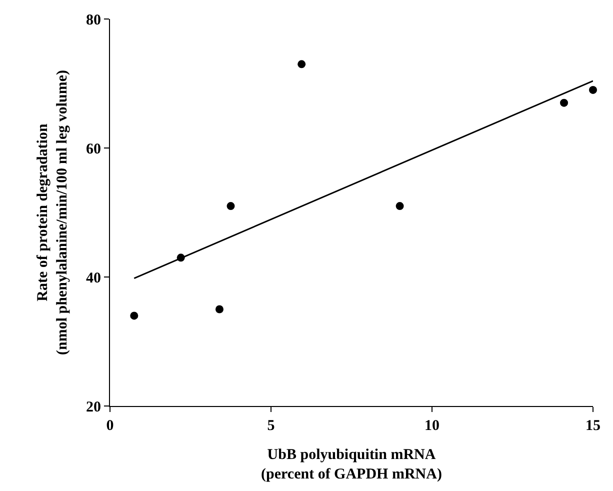  What do you see at coordinates (351, 464) in the screenshot?
I see `x-axis-title: UbB polyubiquitin mRNA (percent of GAPDH mRNA)` at bounding box center [351, 464].